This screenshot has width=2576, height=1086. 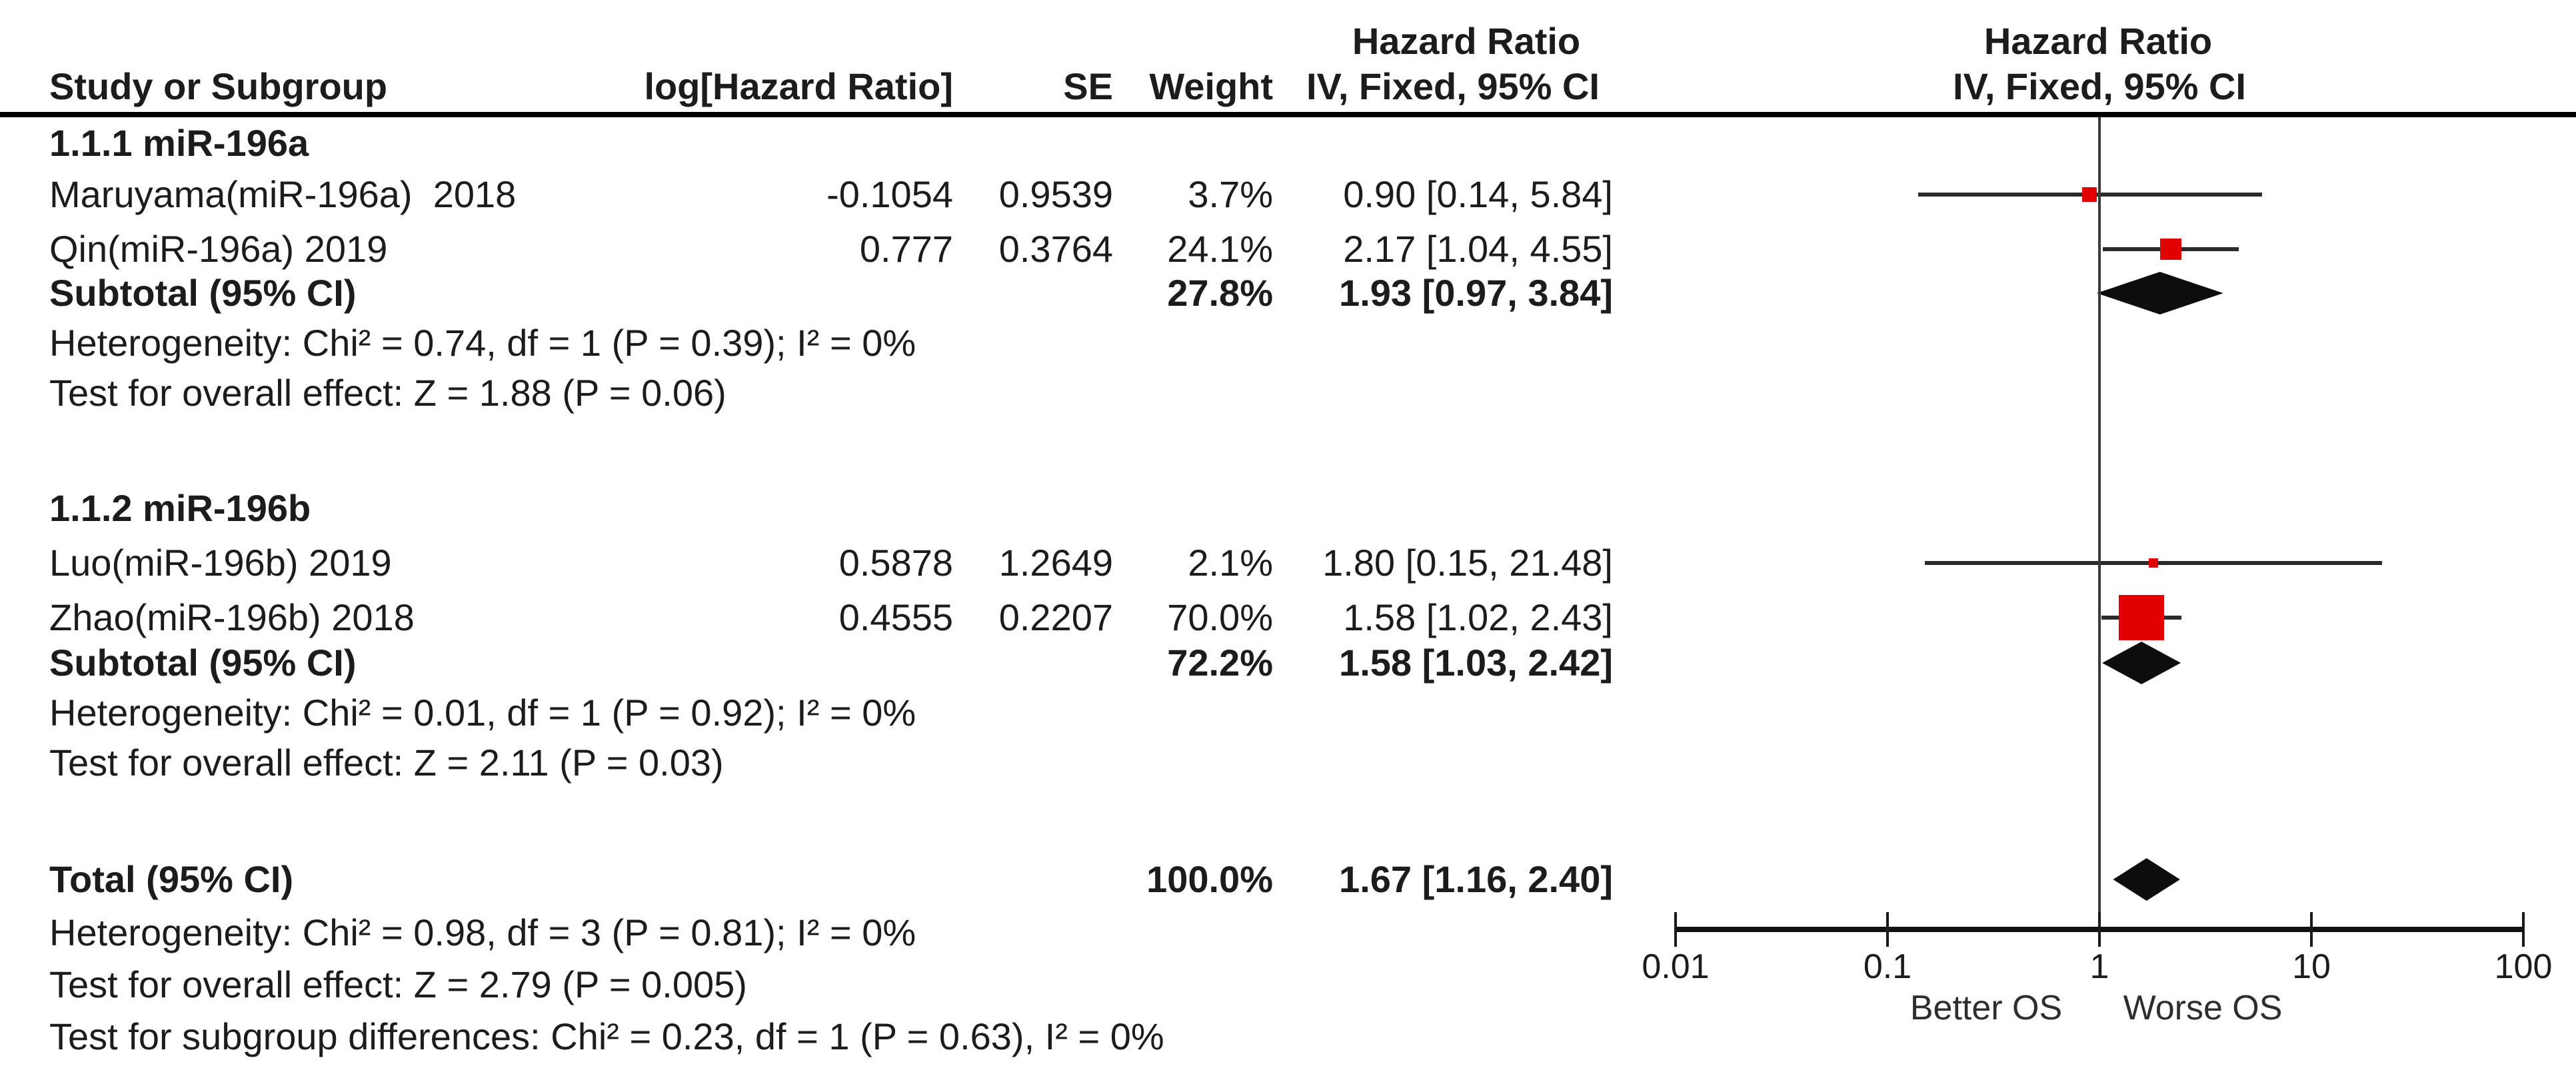 I want to click on study-name: Luo(miR-196b) 2019, so click(x=221, y=563).